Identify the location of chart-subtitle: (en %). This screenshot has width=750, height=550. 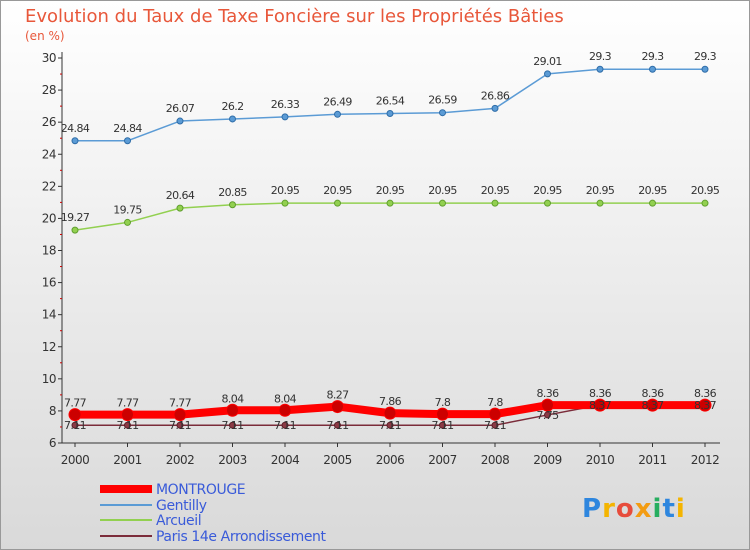
(45, 36).